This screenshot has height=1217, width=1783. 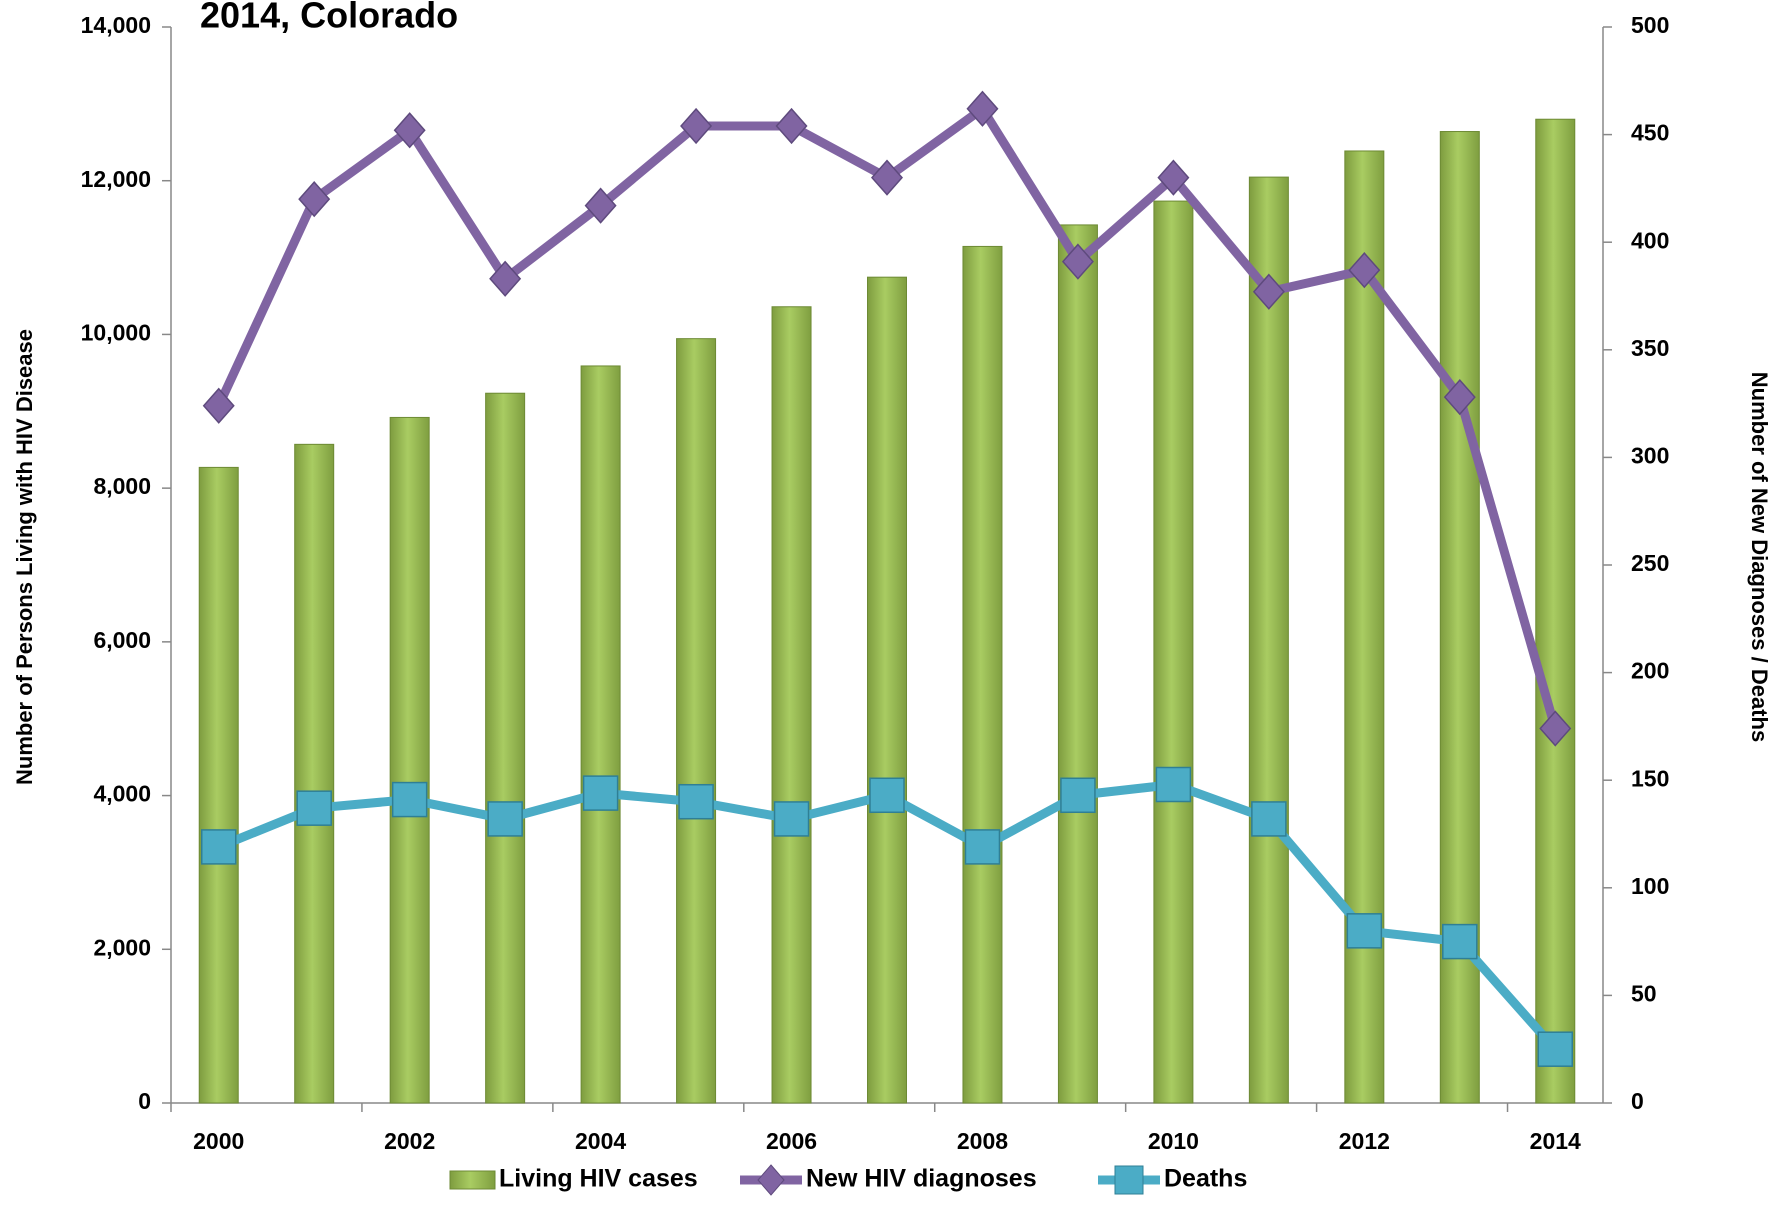 What do you see at coordinates (1555, 1141) in the screenshot?
I see `x-tick-label: 2014` at bounding box center [1555, 1141].